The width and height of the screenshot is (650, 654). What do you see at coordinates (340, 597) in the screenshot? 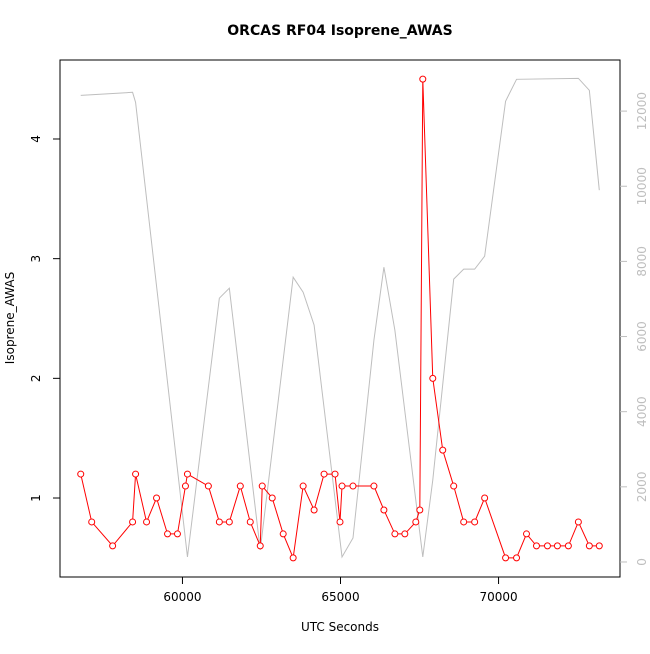
I see `x-tick-label: 65000` at bounding box center [340, 597].